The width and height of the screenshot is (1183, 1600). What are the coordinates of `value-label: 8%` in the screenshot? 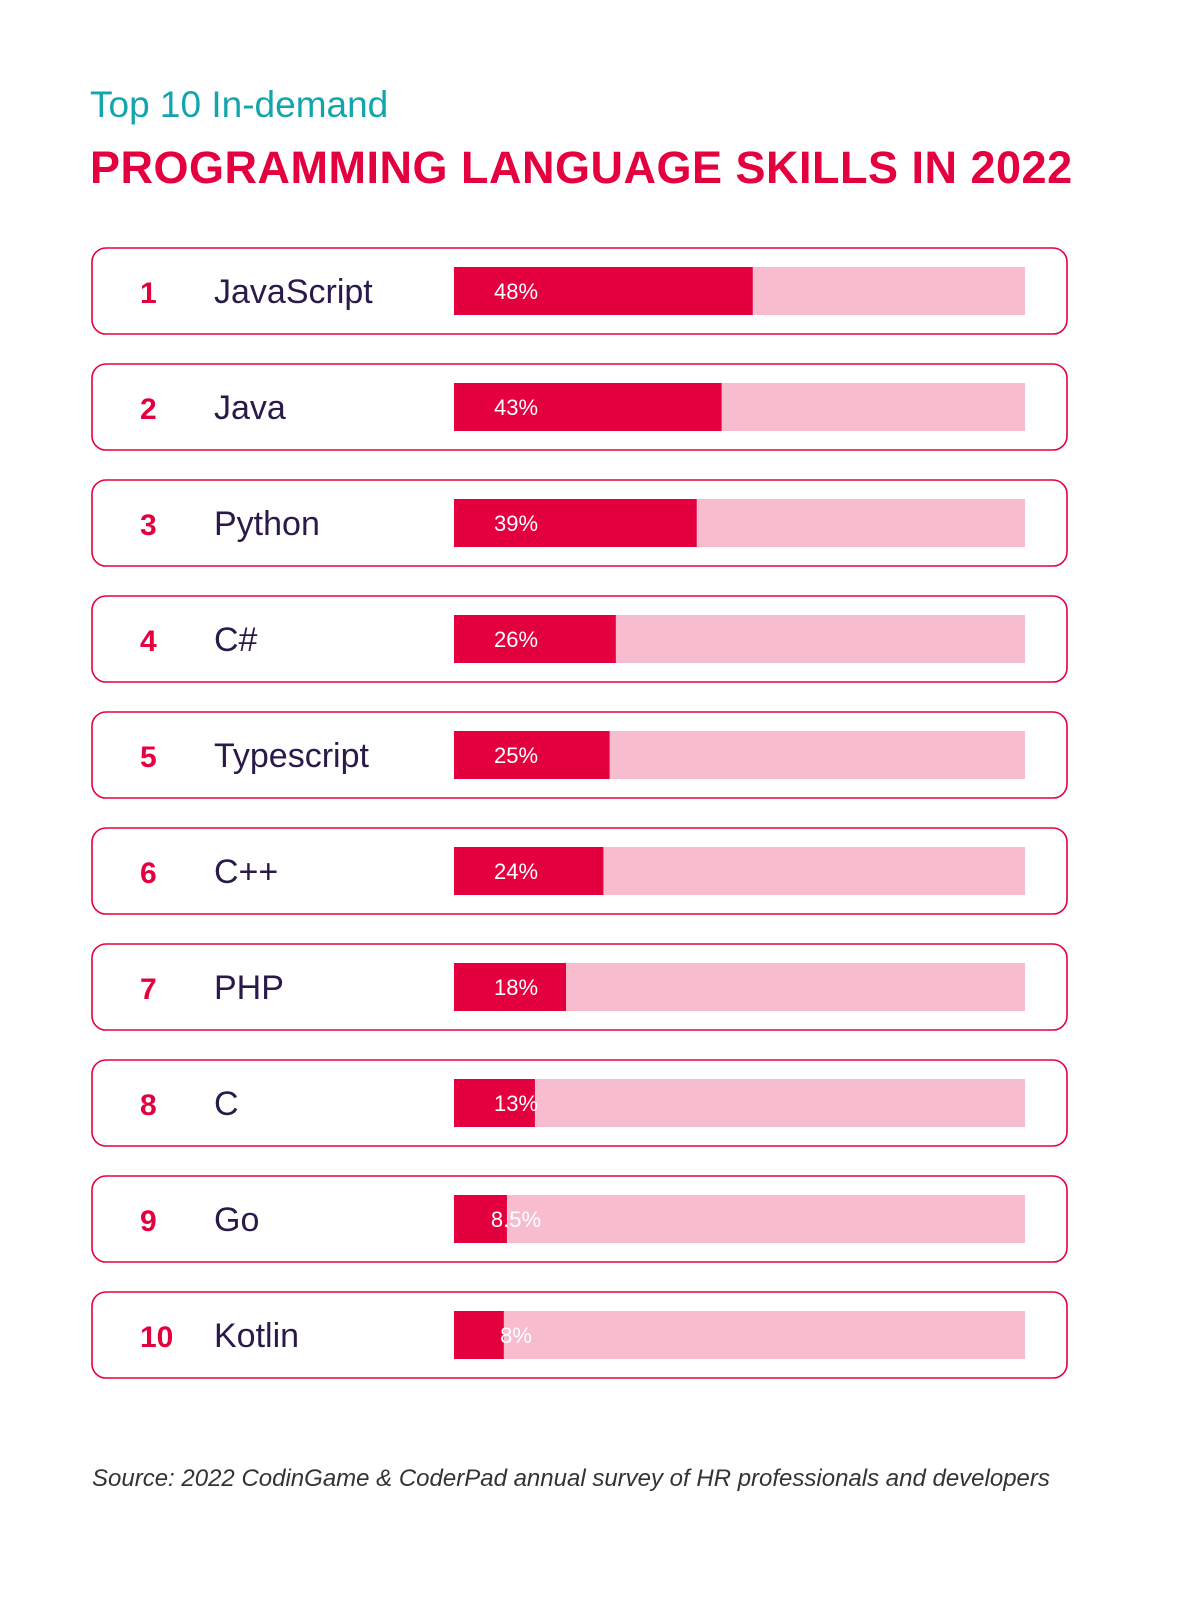 It's located at (516, 1335).